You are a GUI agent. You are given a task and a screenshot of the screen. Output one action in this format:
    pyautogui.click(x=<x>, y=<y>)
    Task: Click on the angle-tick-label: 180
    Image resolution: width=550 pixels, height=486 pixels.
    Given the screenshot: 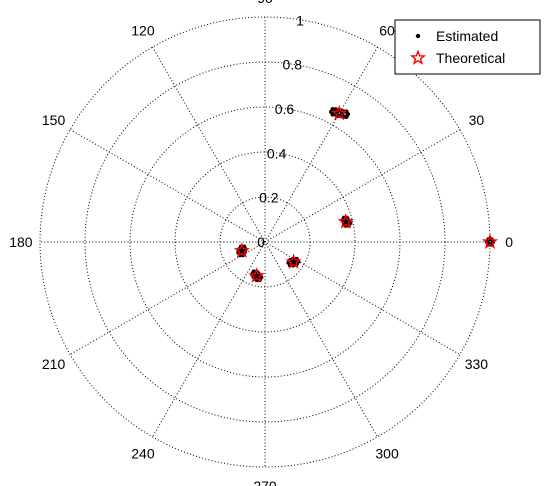 What is the action you would take?
    pyautogui.click(x=21, y=242)
    